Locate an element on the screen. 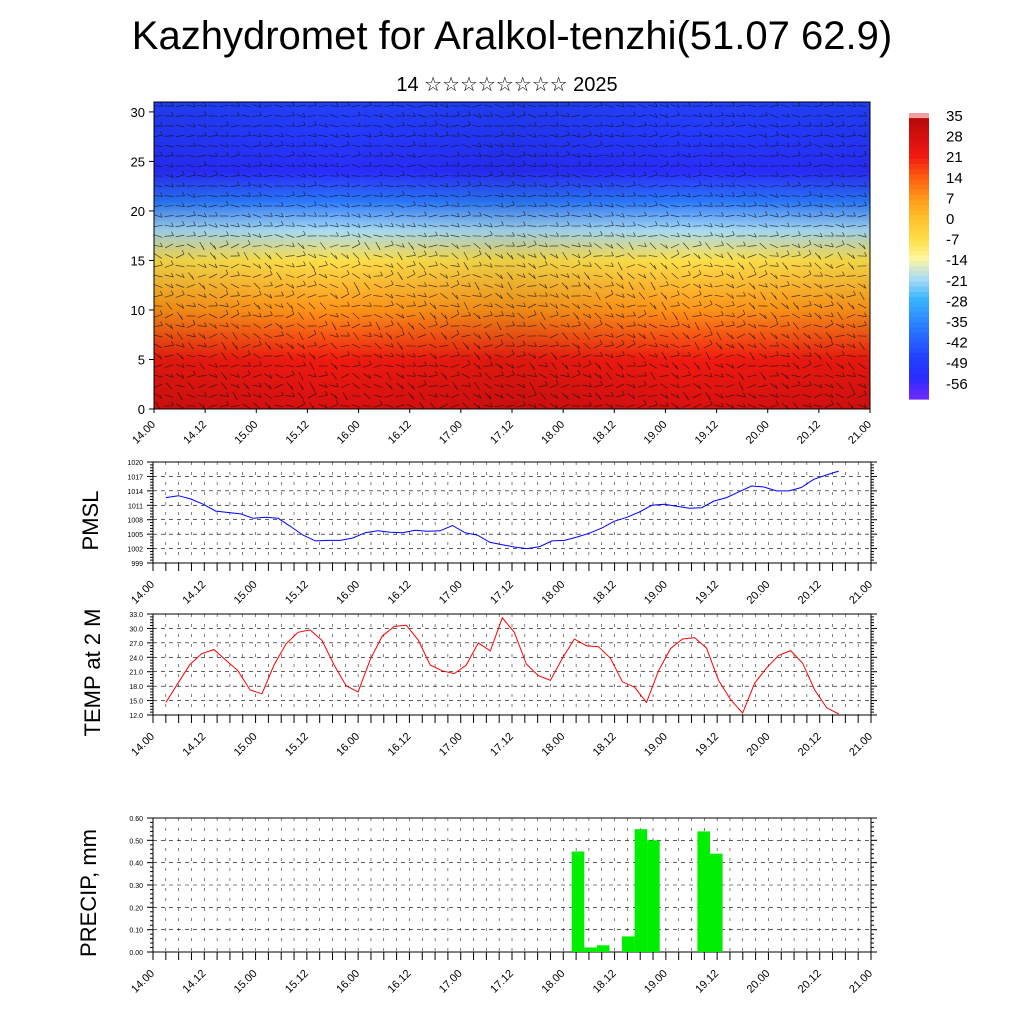 The image size is (1024, 1024). x-tick-label: 20.00 is located at coordinates (759, 745).